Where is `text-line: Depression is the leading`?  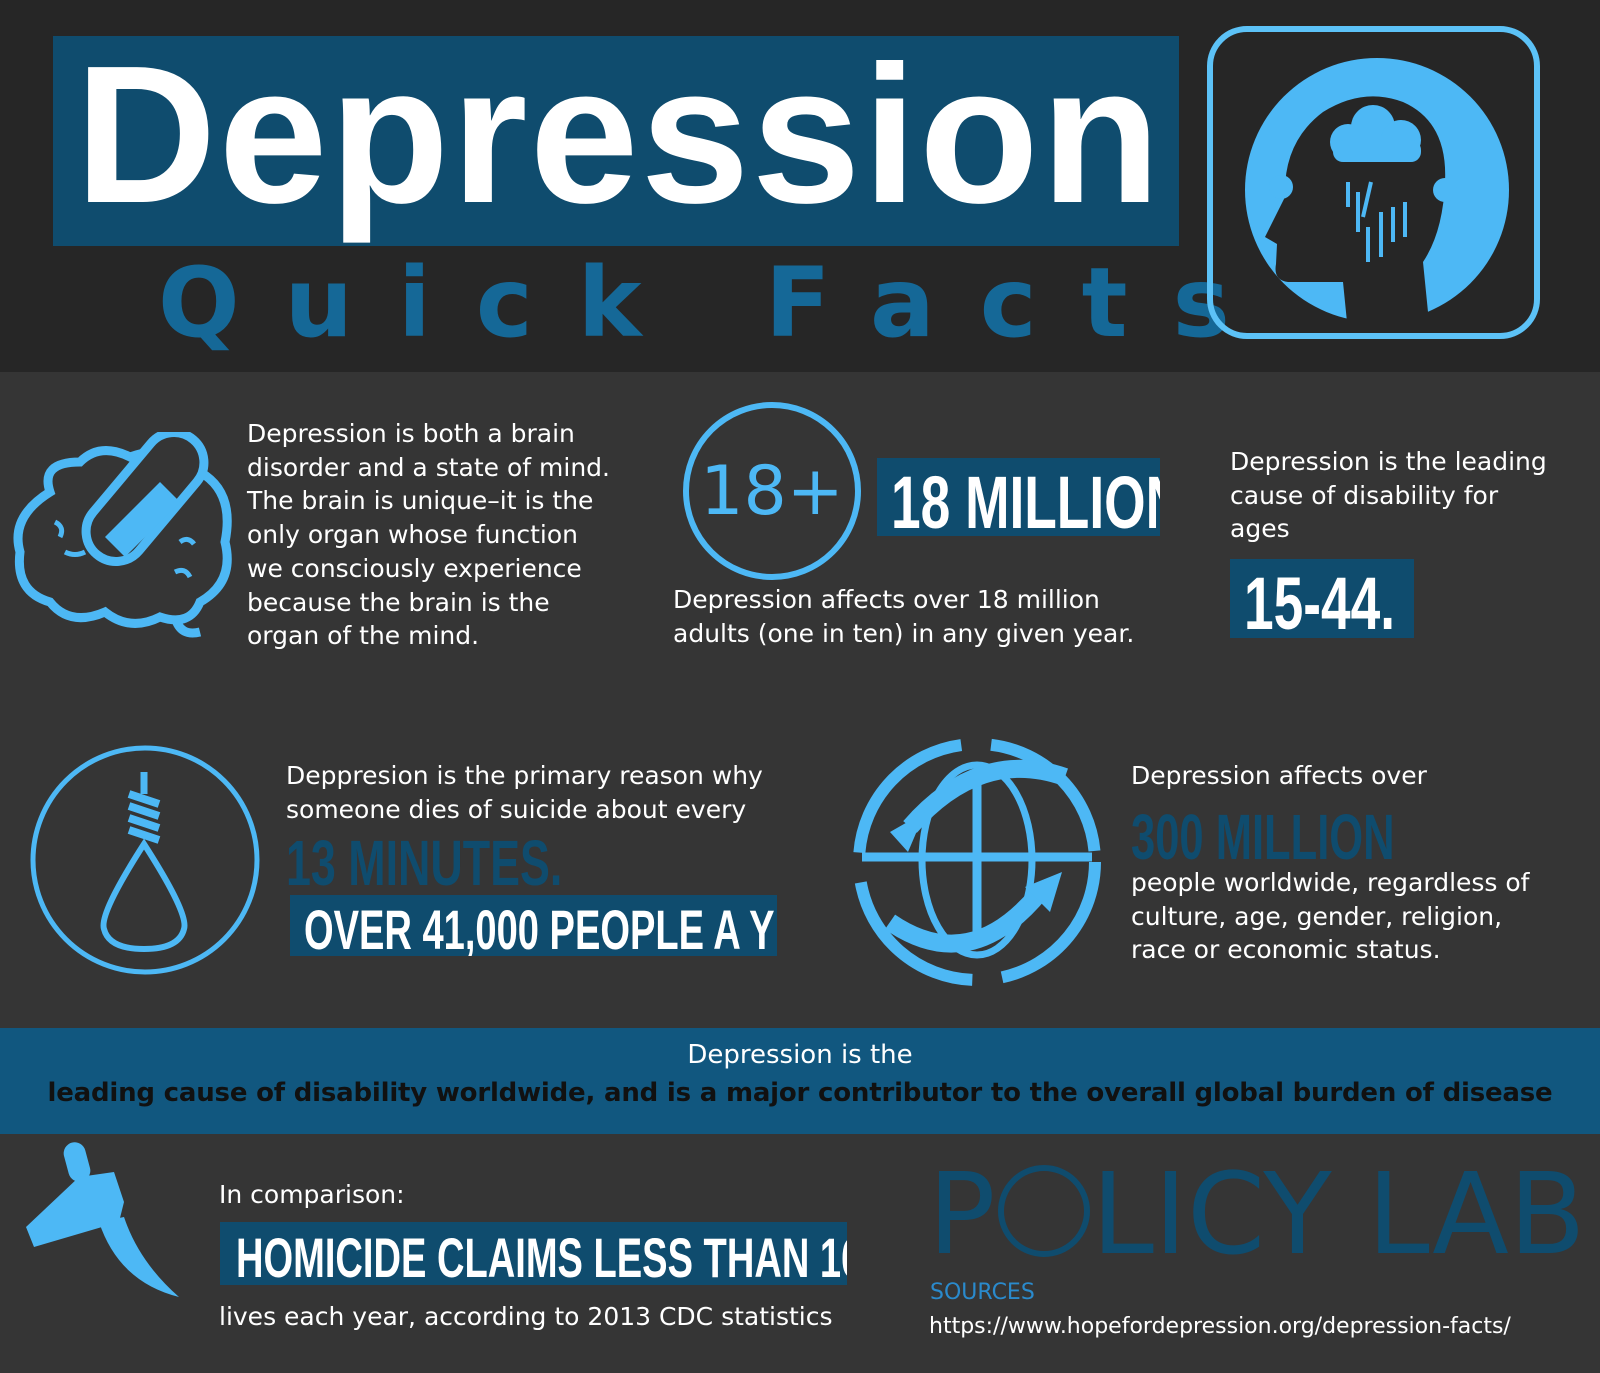 text-line: Depression is the leading is located at coordinates (1388, 461).